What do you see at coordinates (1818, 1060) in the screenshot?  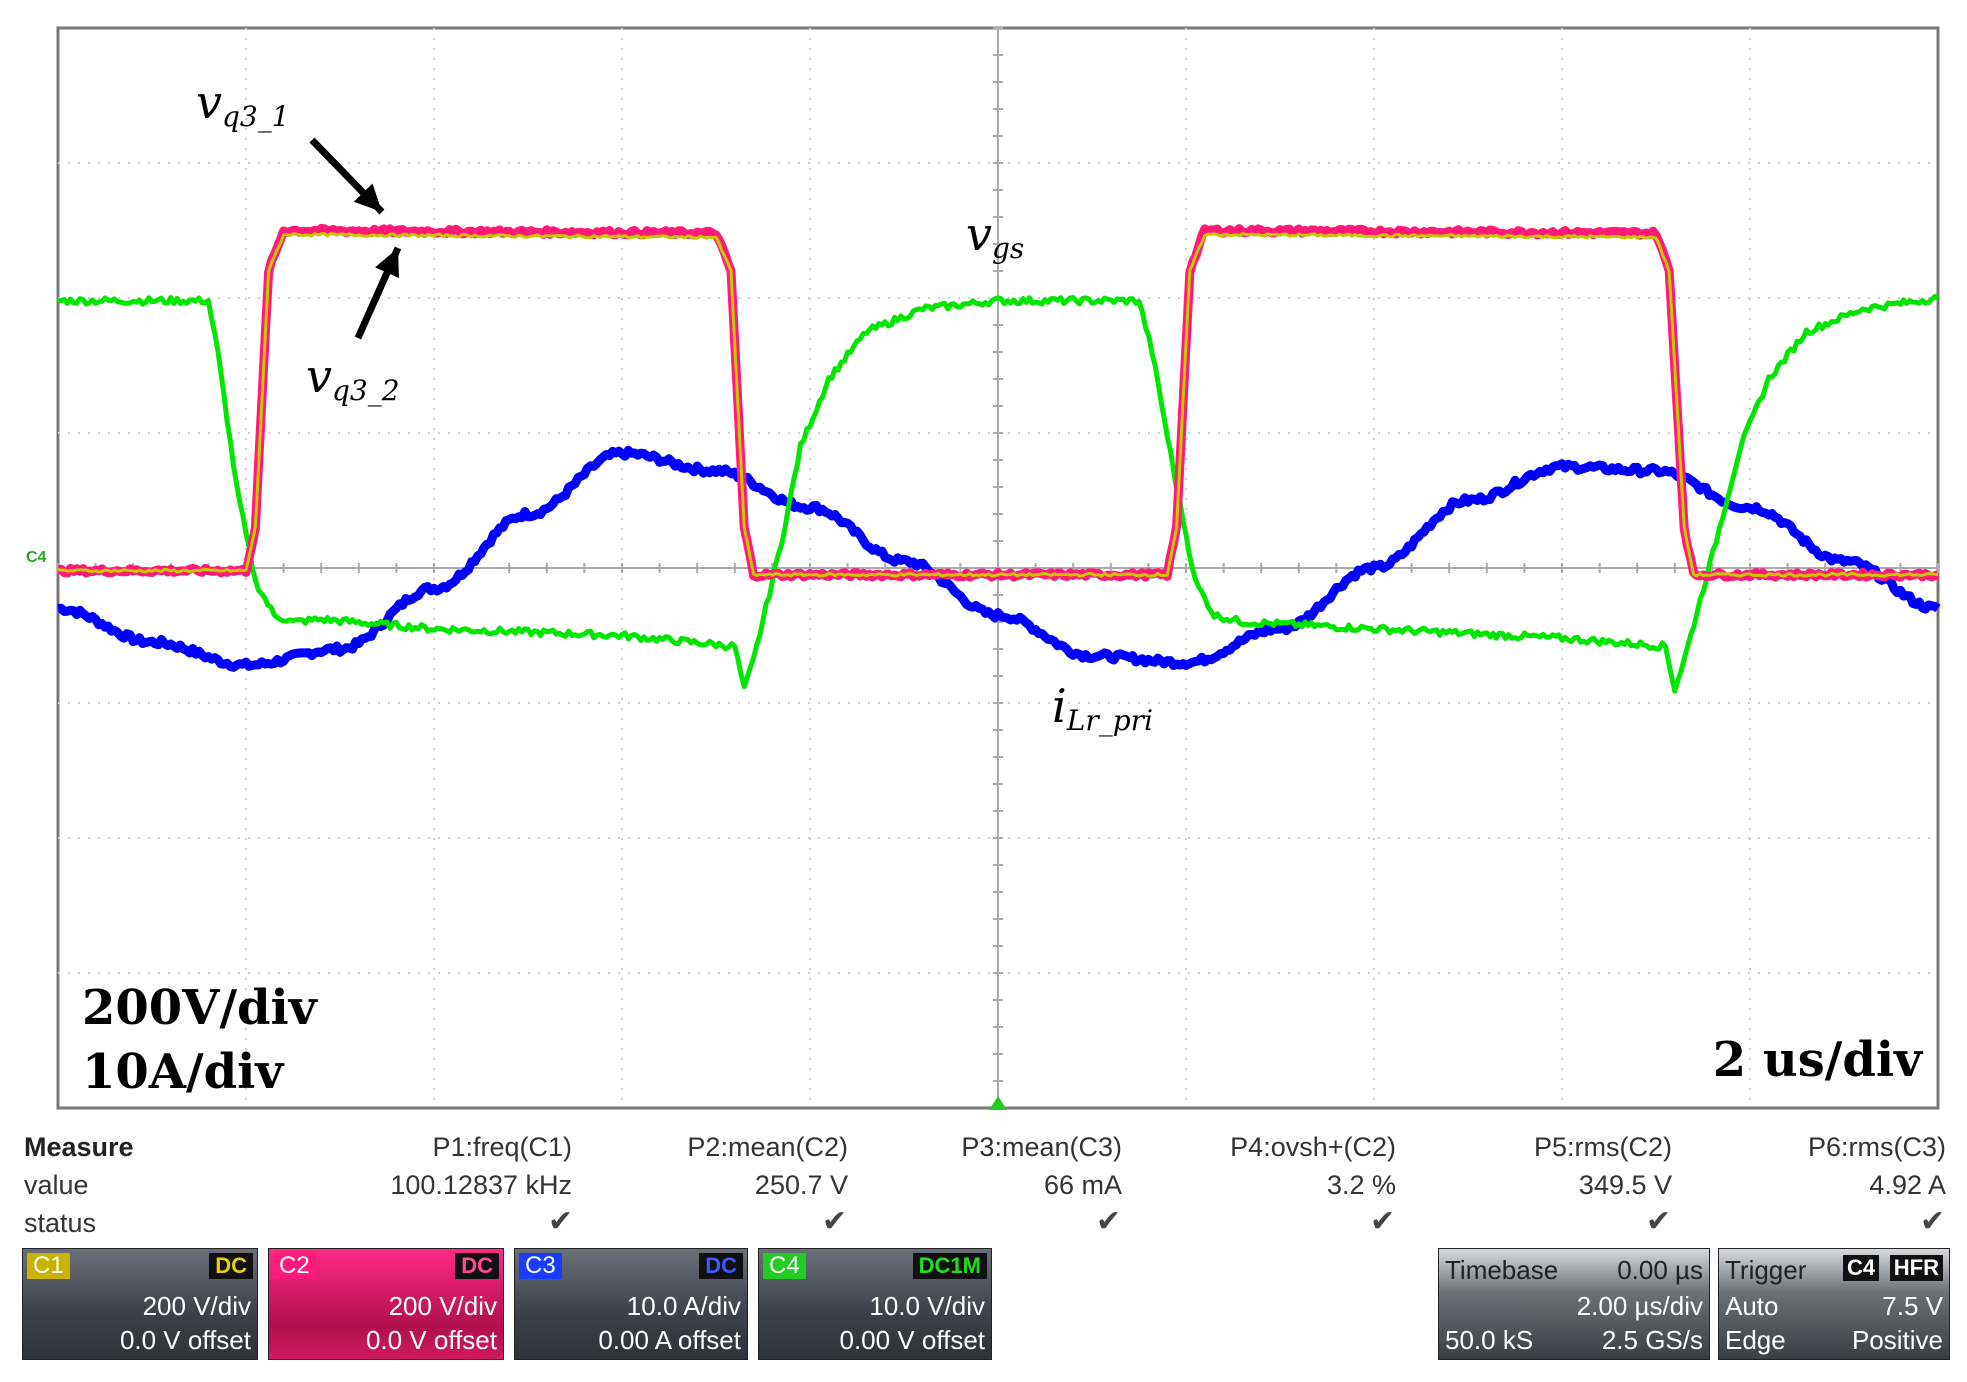 I see `scale-time: 2 us/div` at bounding box center [1818, 1060].